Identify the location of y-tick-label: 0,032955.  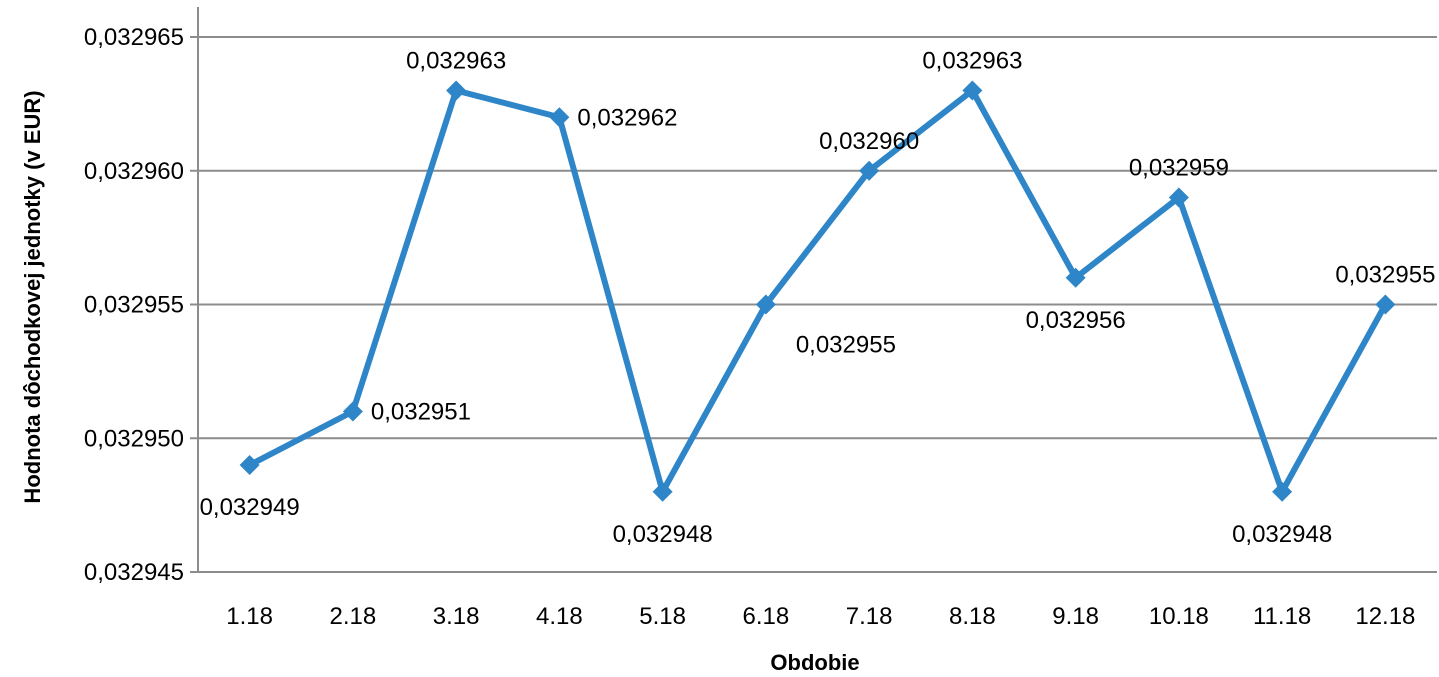
(134, 305).